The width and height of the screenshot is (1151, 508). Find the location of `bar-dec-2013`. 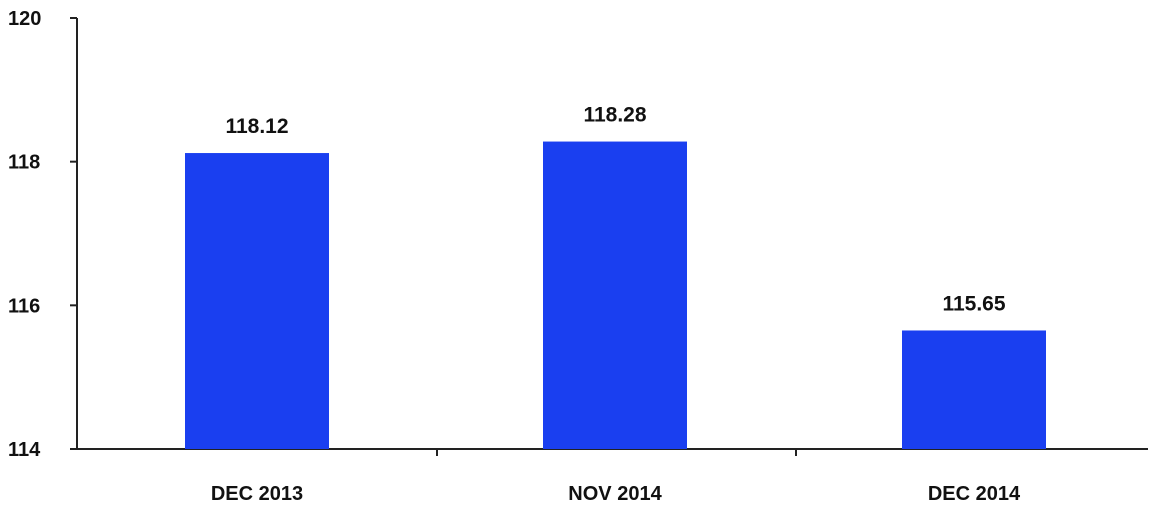

bar-dec-2013 is located at coordinates (257, 301).